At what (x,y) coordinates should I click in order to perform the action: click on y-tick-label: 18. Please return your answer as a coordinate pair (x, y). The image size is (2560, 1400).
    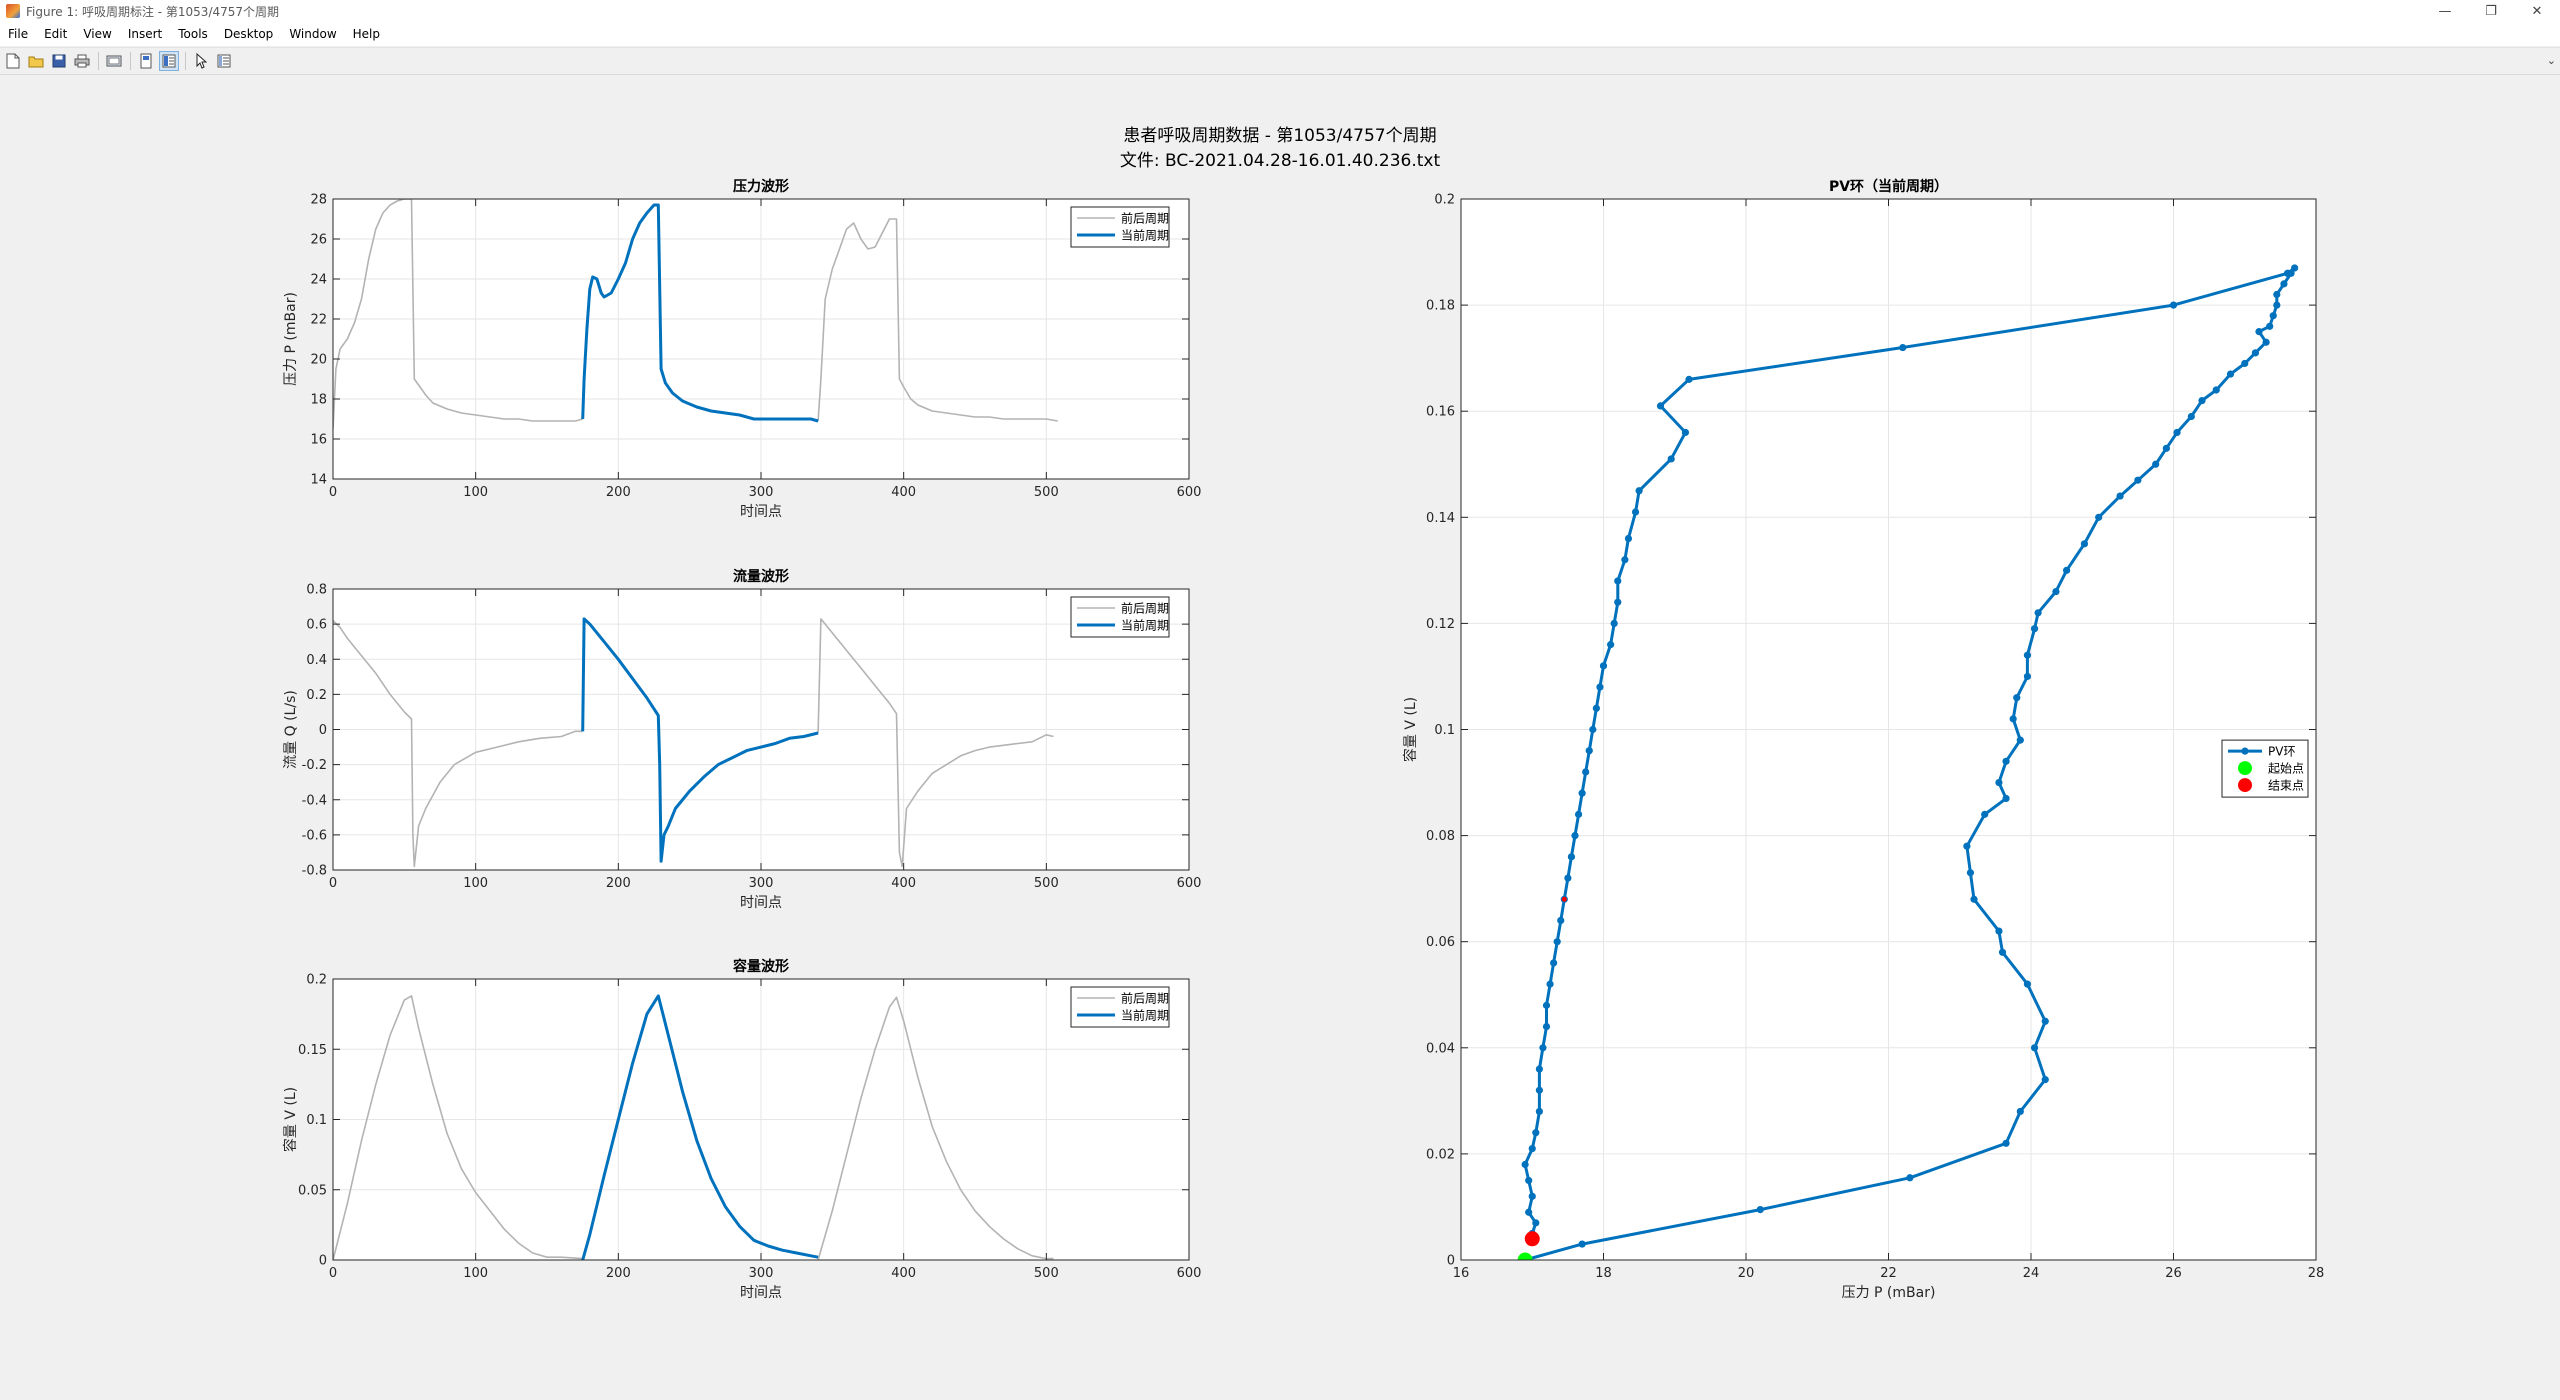
    Looking at the image, I should click on (318, 400).